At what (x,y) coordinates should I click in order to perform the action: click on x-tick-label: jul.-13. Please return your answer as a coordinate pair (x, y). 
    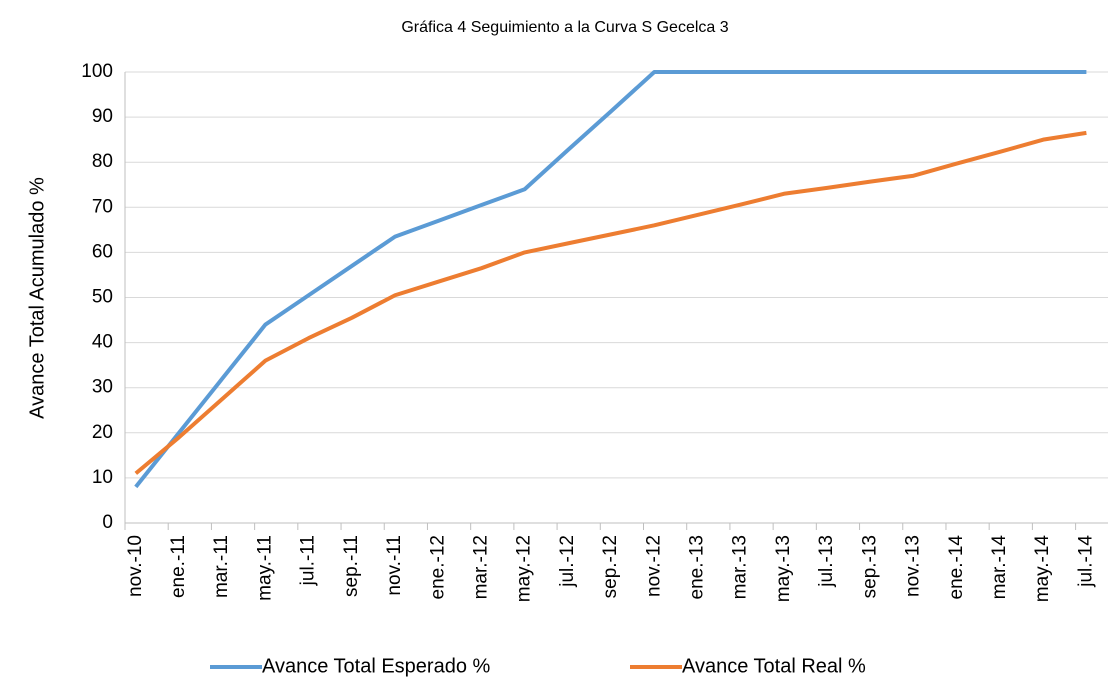
    Looking at the image, I should click on (826, 561).